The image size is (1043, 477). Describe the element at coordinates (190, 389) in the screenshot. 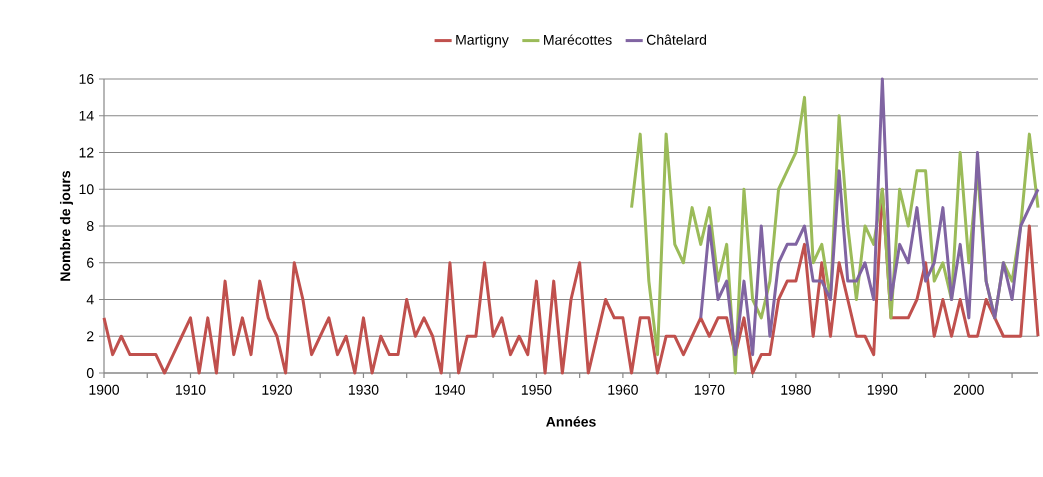

I see `x-tick-label: 1910` at that location.